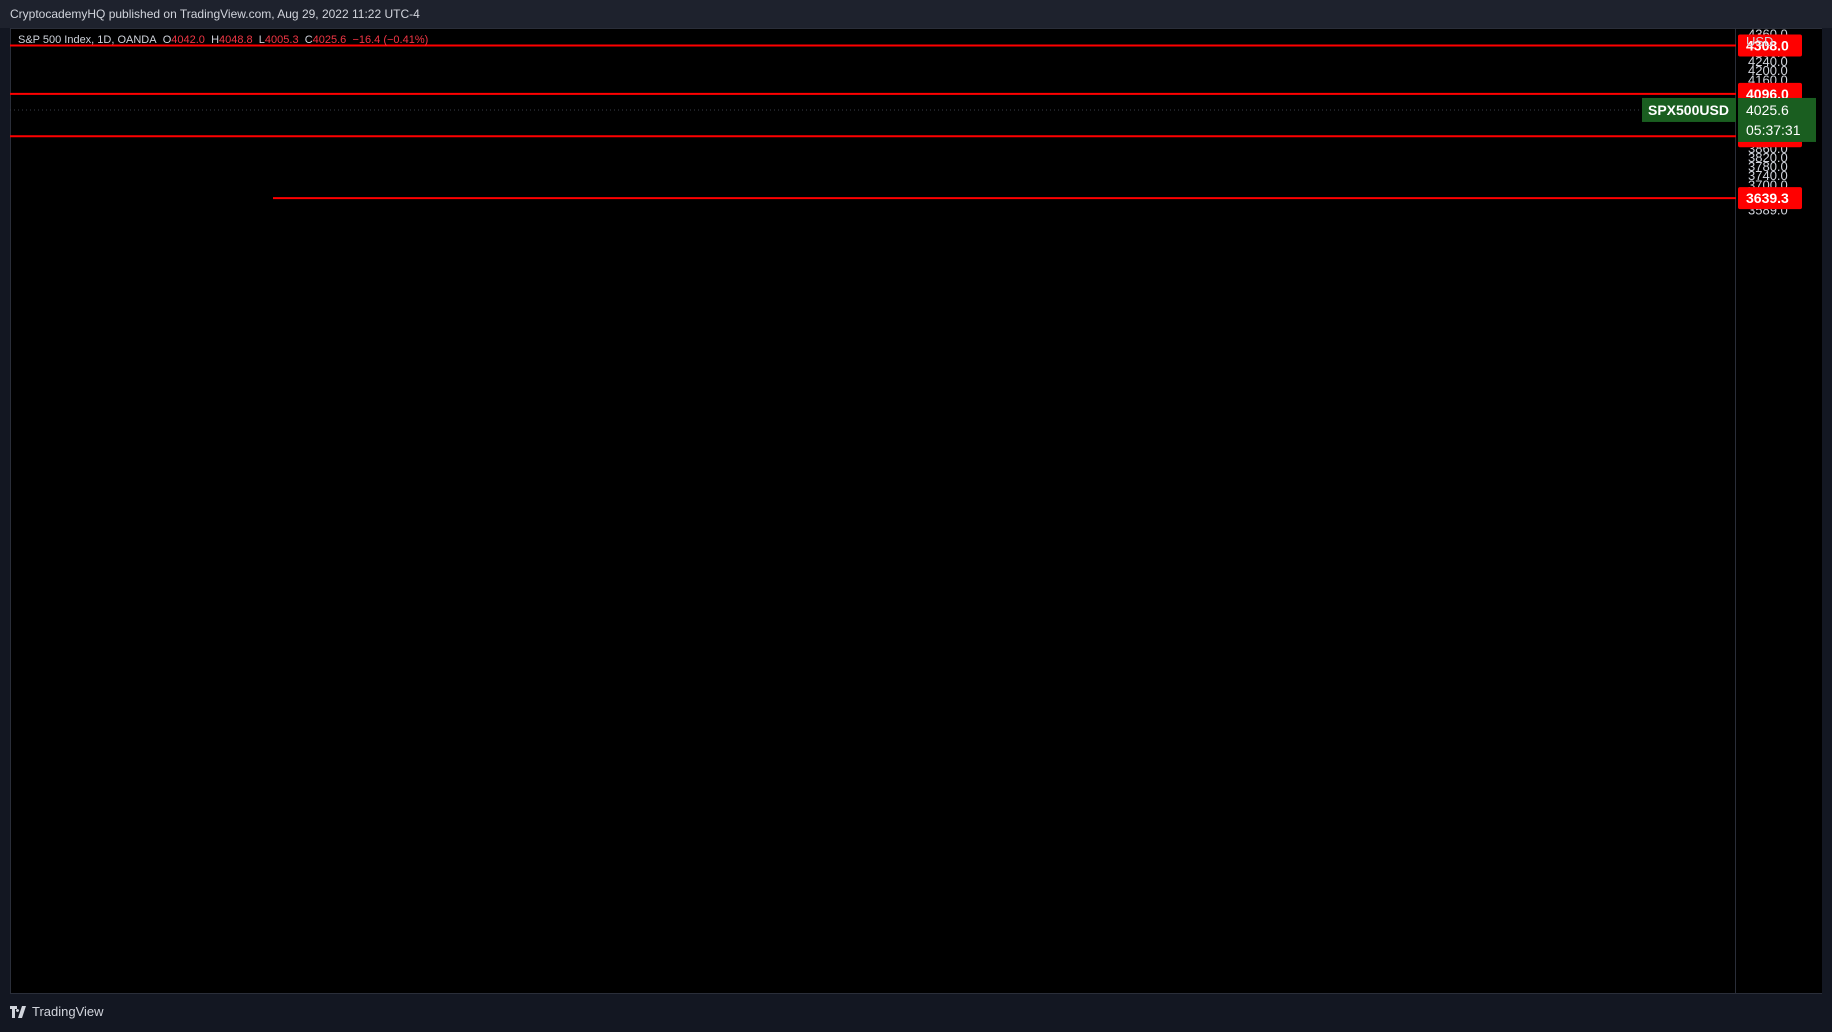  Describe the element at coordinates (215, 40) in the screenshot. I see `legend-high-label: H` at that location.